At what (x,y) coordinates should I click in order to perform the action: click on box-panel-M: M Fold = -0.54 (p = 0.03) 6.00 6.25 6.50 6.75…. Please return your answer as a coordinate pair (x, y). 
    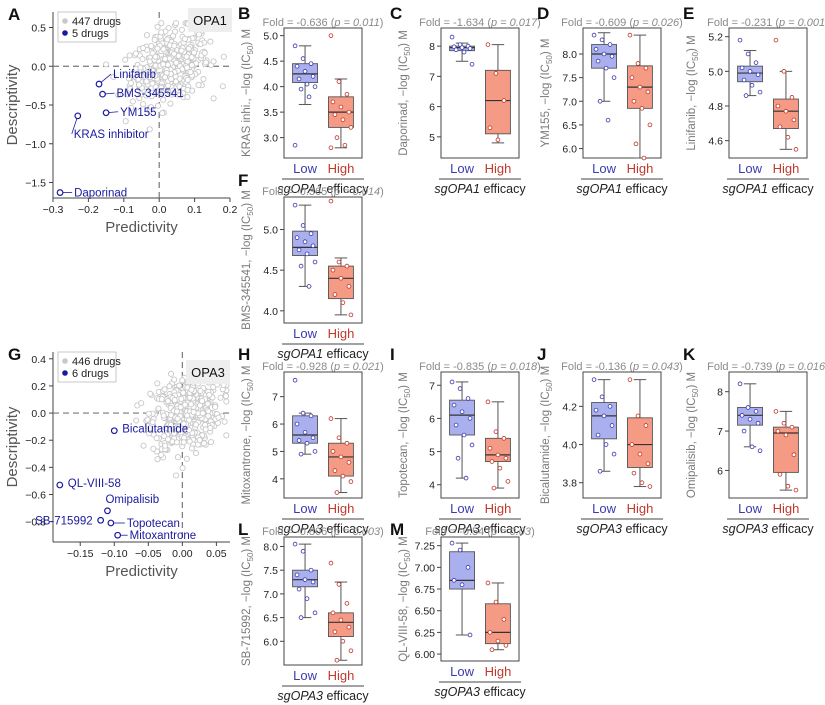
    Looking at the image, I should click on (462, 609).